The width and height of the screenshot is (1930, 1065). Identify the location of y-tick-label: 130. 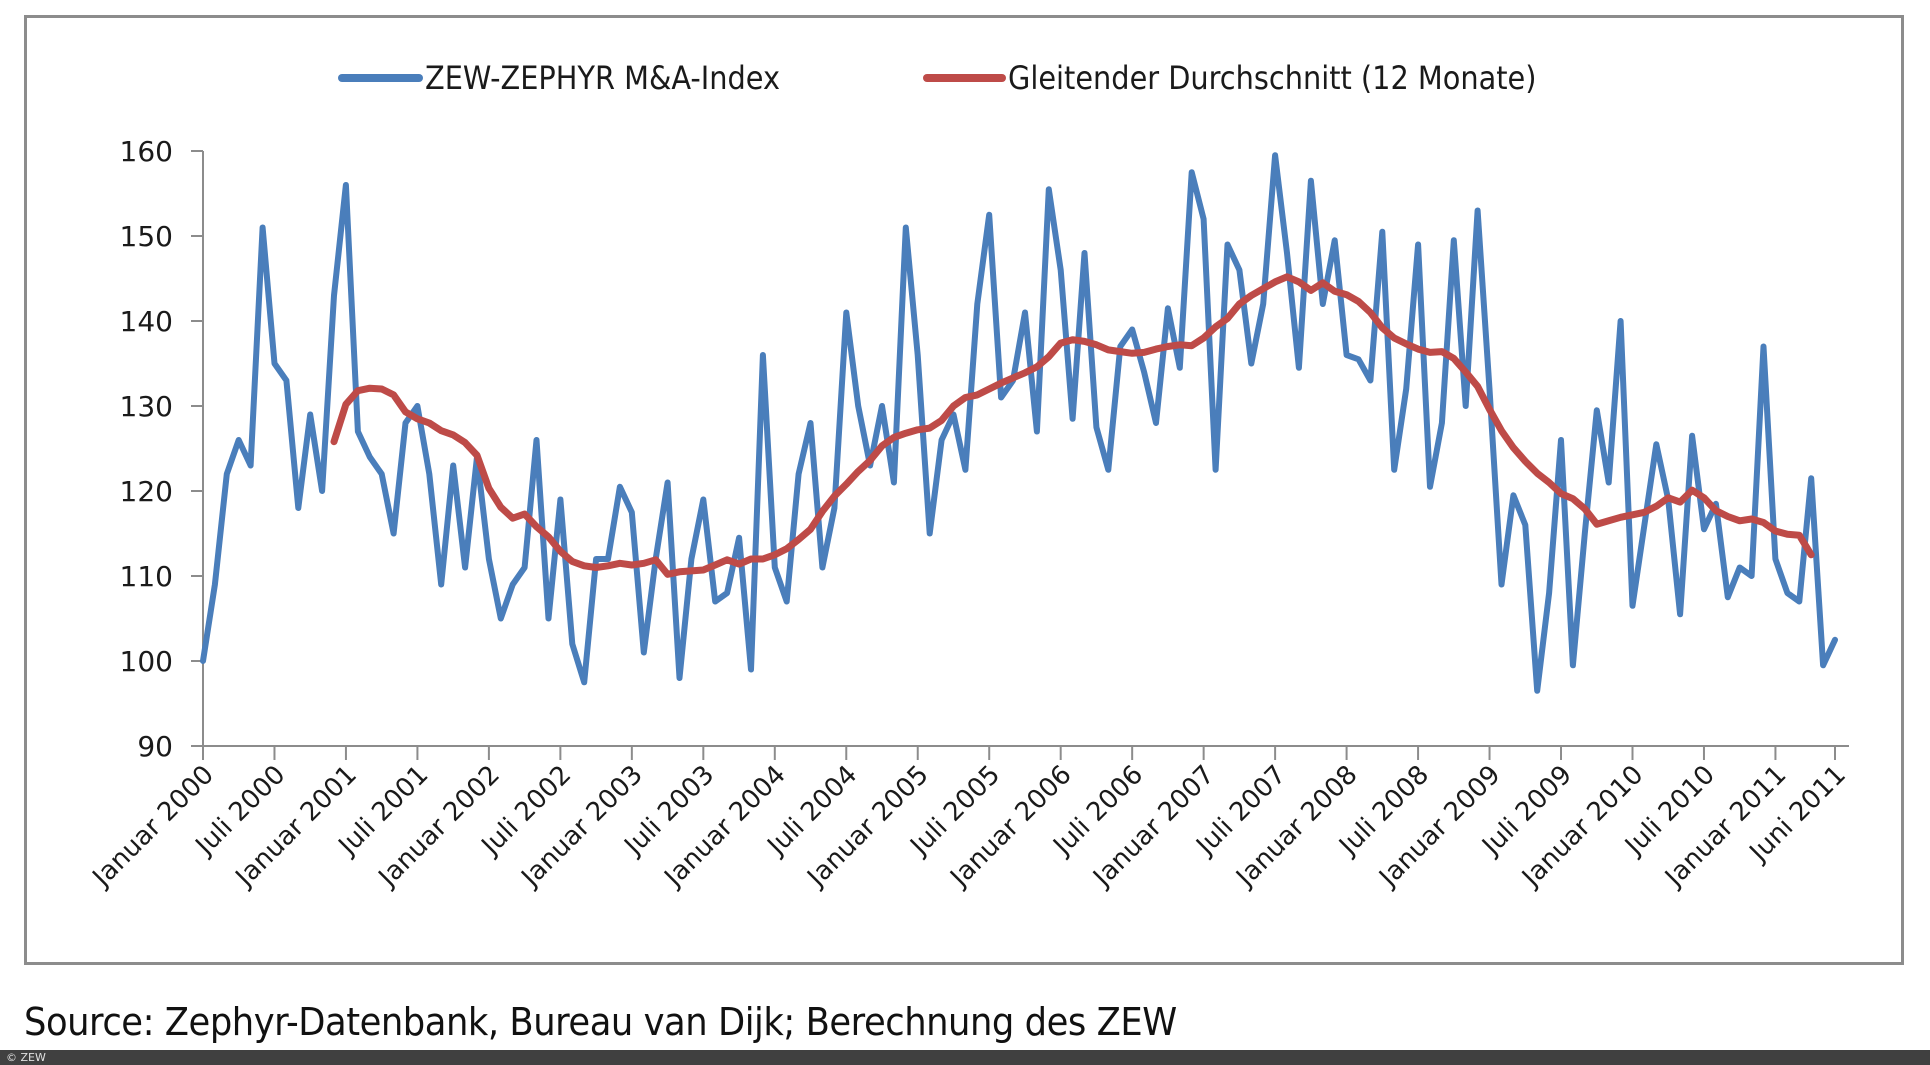
(146, 406).